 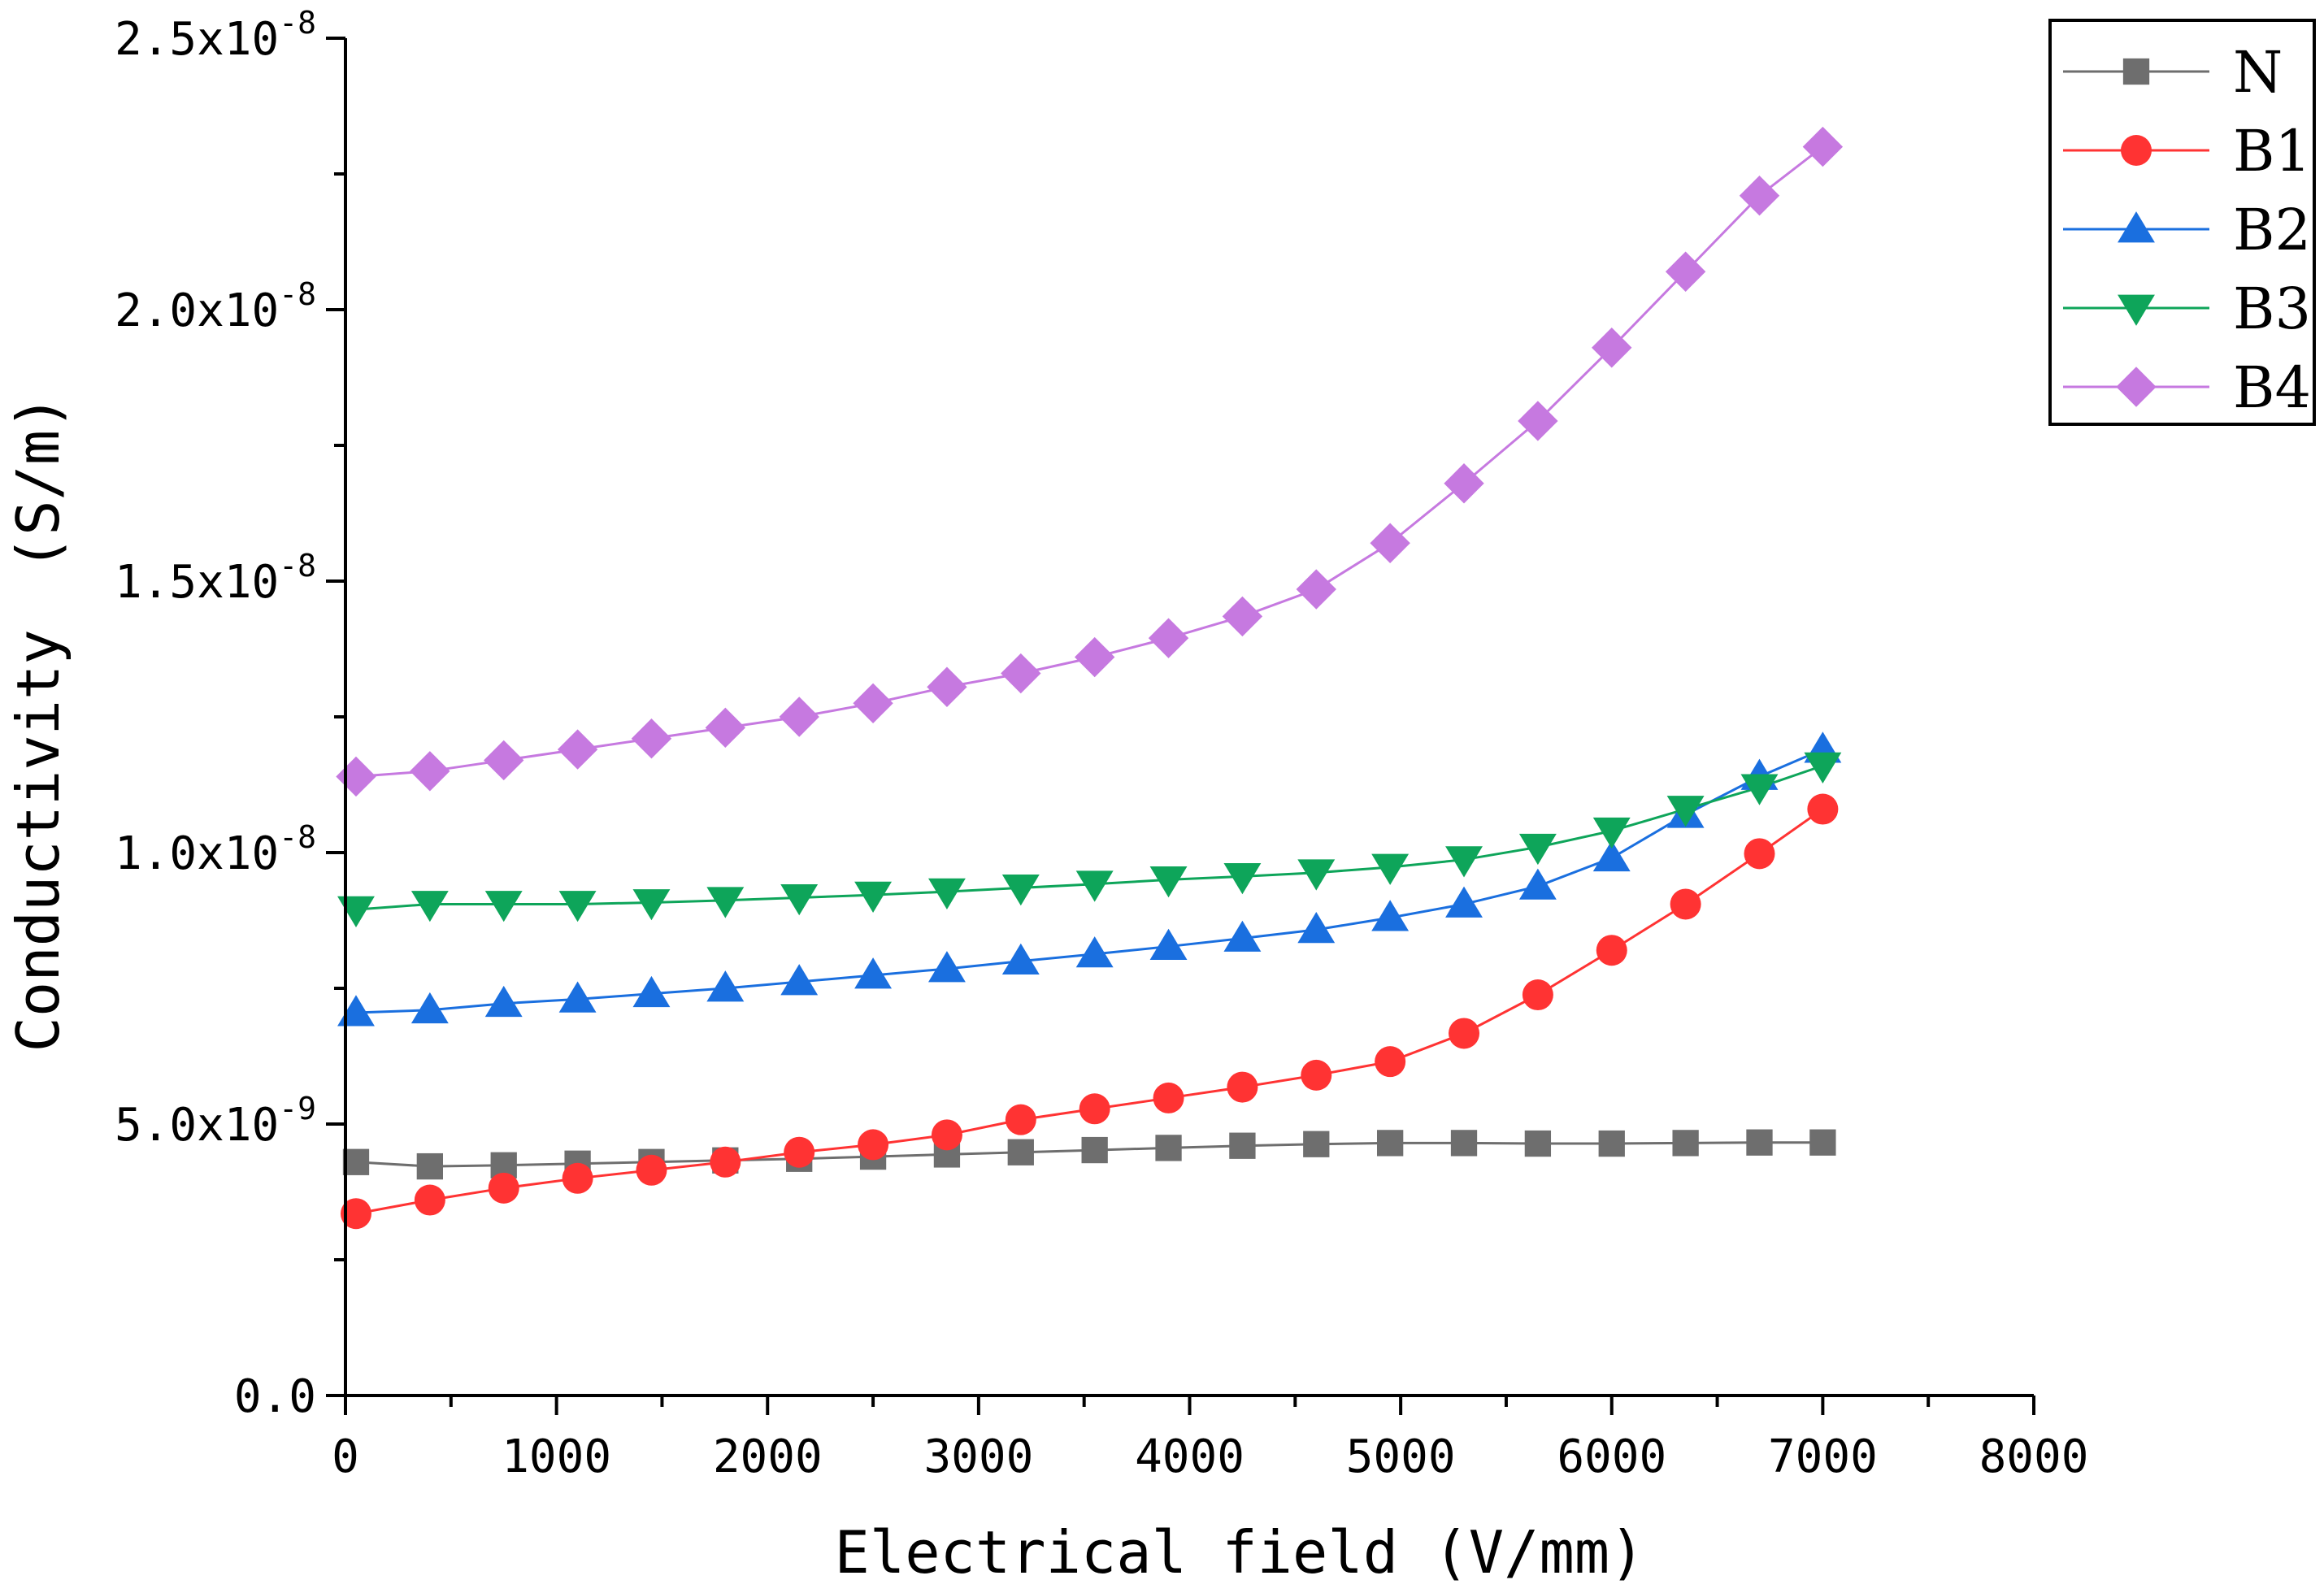 I want to click on y-tick-mantissa: 5.0x10, so click(x=197, y=1125).